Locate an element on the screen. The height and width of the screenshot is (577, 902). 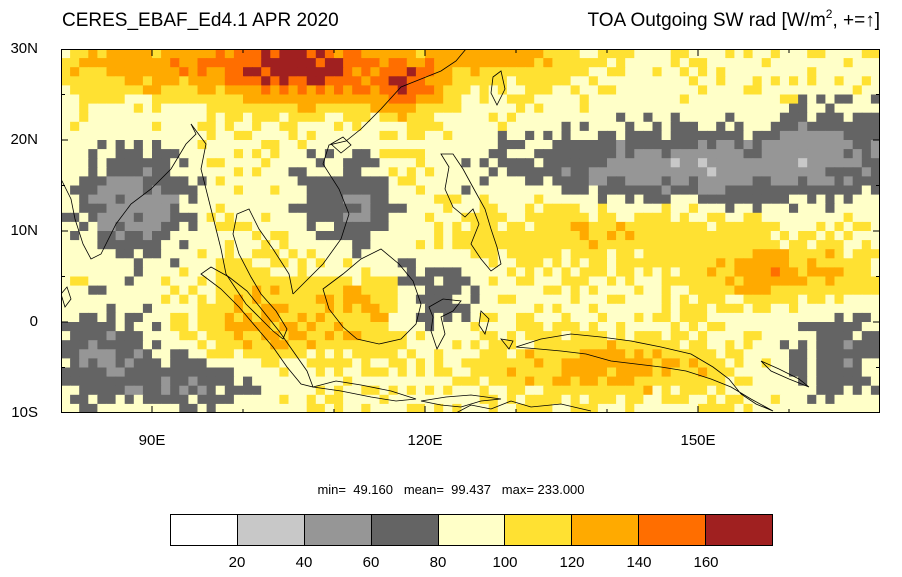
colorbar-label-80: 80 is located at coordinates (438, 562).